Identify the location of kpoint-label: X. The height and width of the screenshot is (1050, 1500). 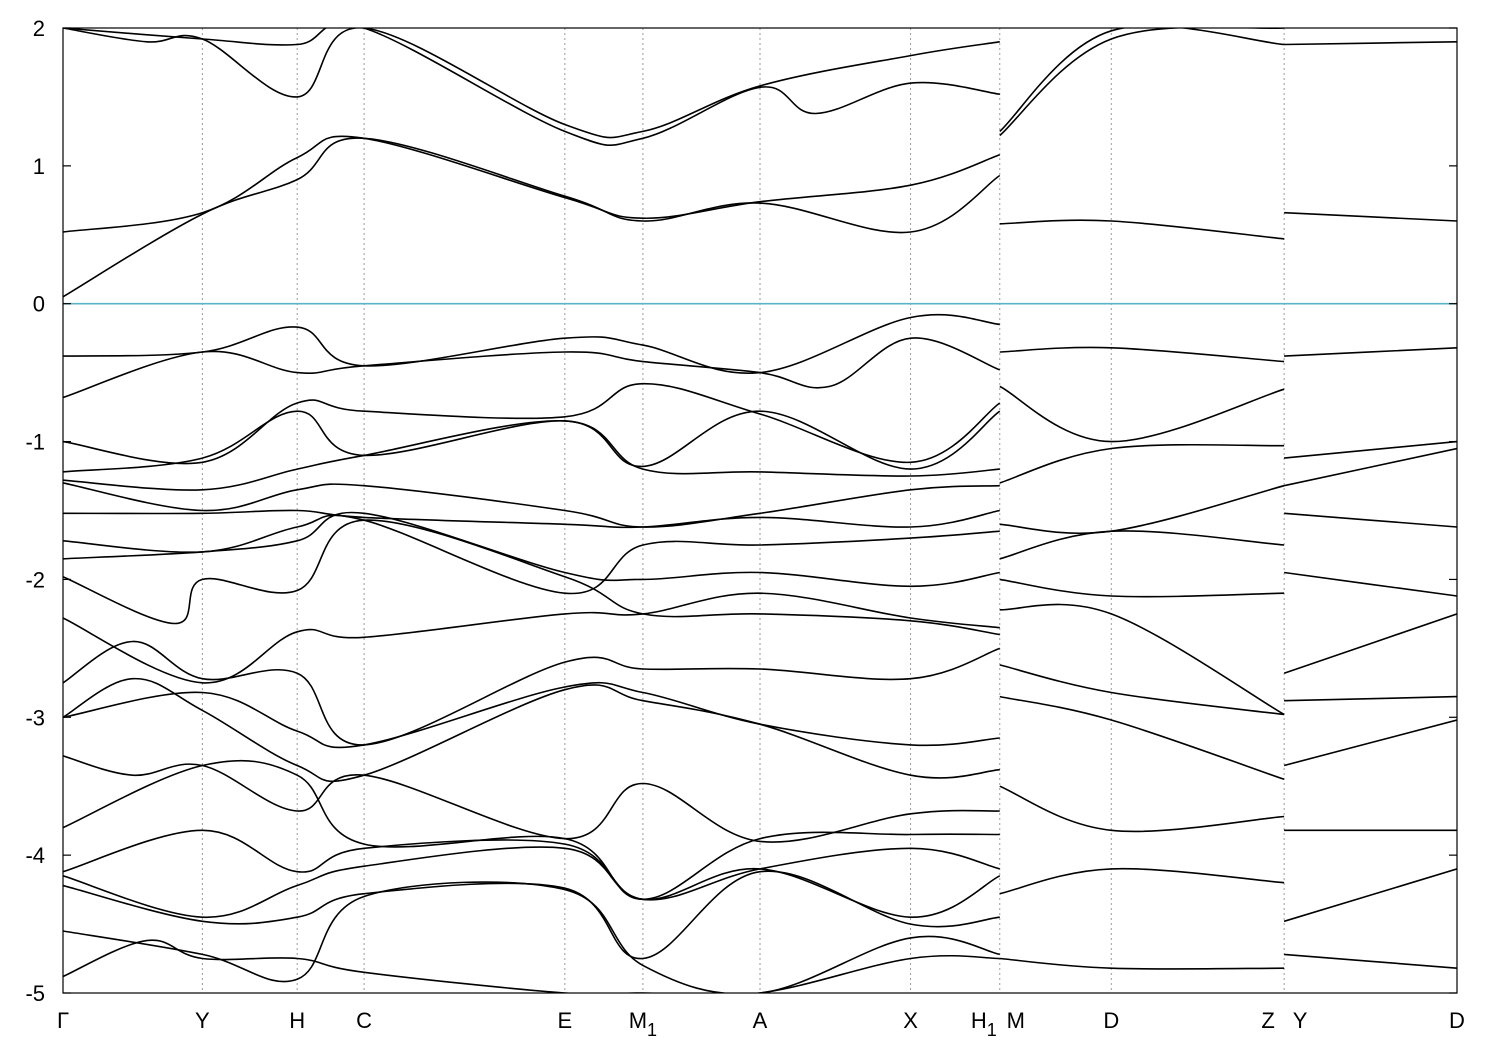
(910, 1020).